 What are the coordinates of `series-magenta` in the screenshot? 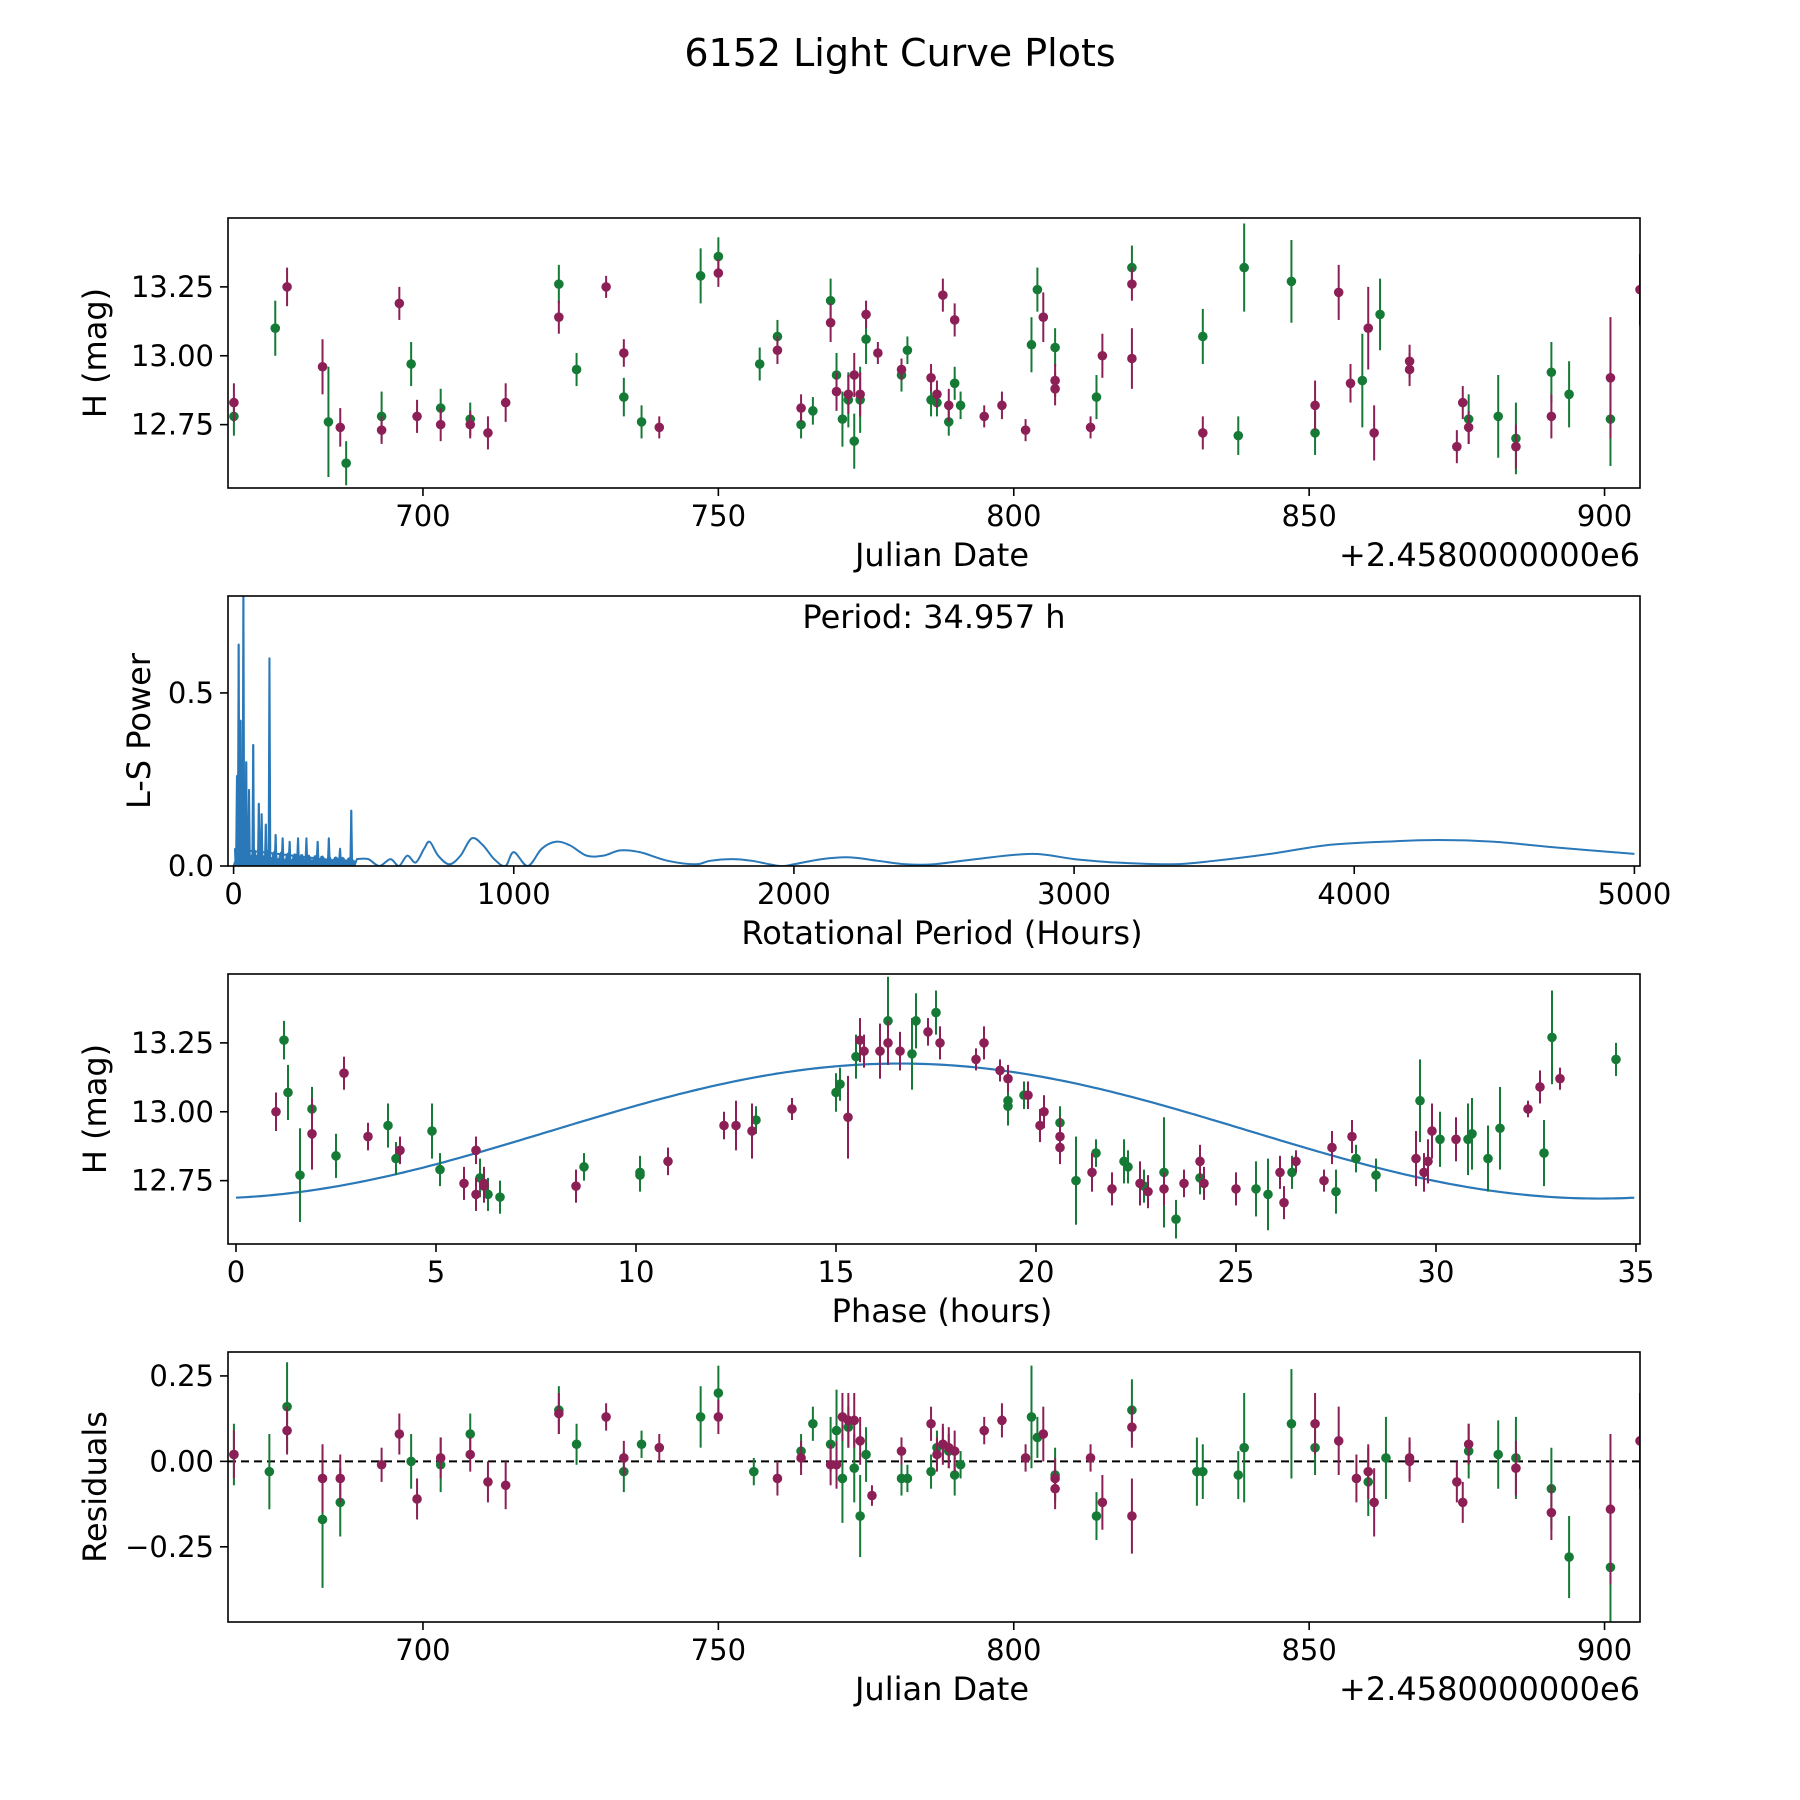 It's located at (918, 1119).